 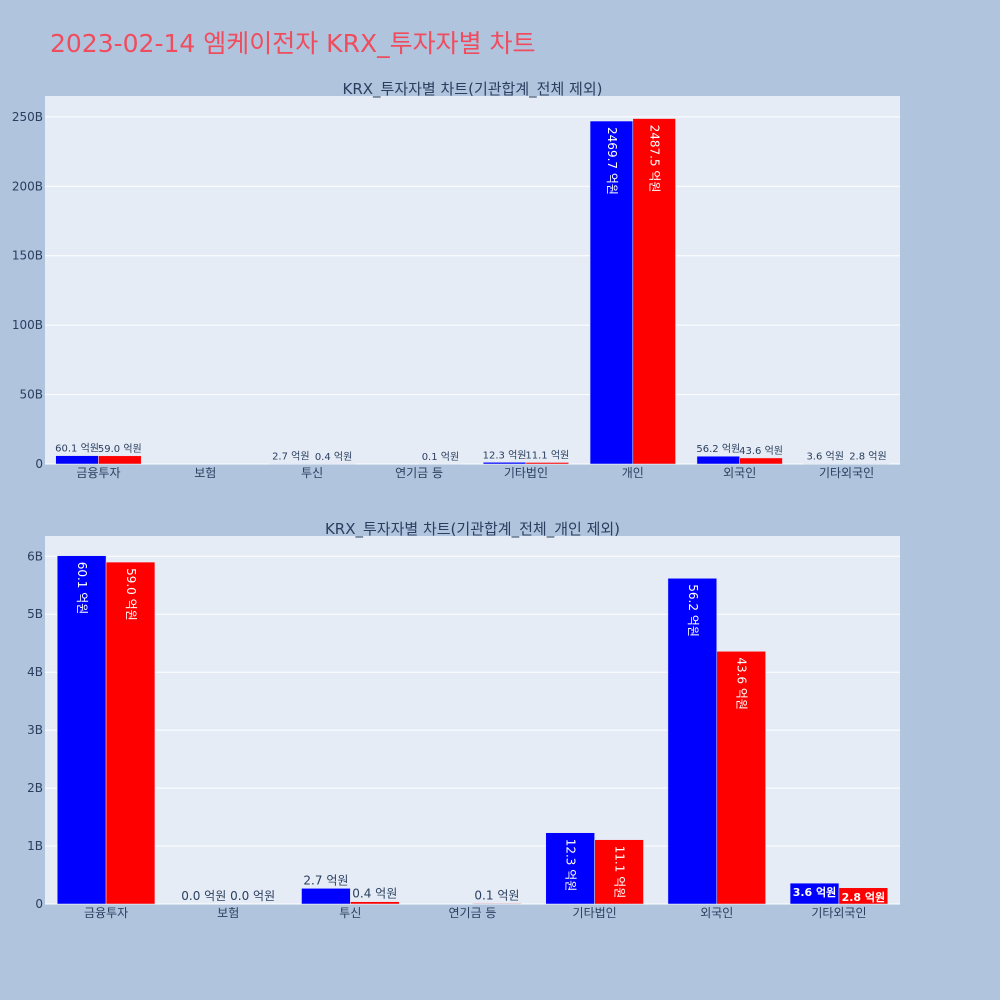 What do you see at coordinates (35, 846) in the screenshot?
I see `y-tick-label: 1B` at bounding box center [35, 846].